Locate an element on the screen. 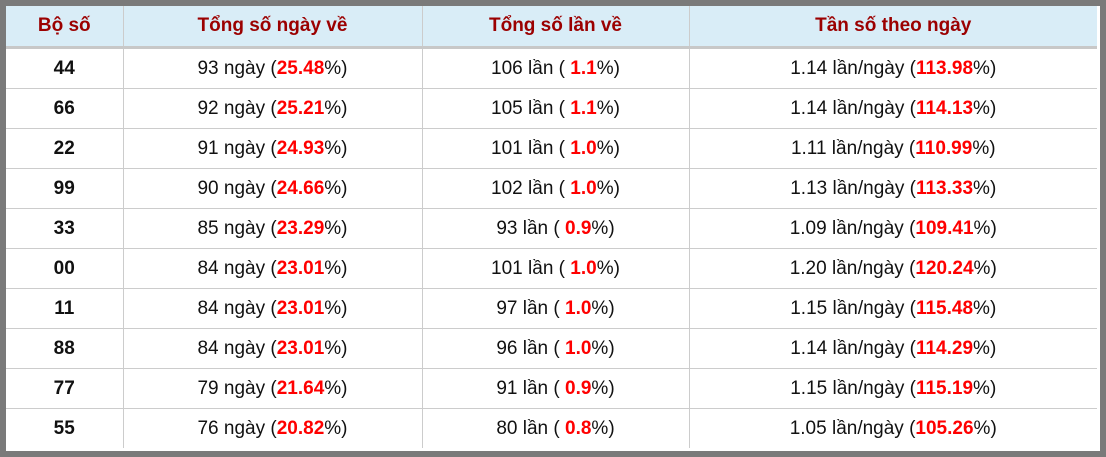 Image resolution: width=1106 pixels, height=457 pixels. days-value: 85 is located at coordinates (208, 228).